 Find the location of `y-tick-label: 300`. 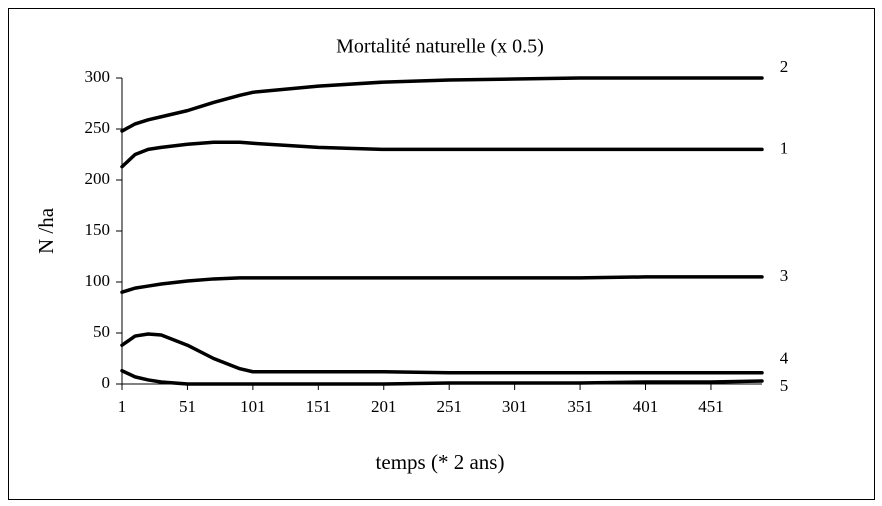

y-tick-label: 300 is located at coordinates (98, 76).